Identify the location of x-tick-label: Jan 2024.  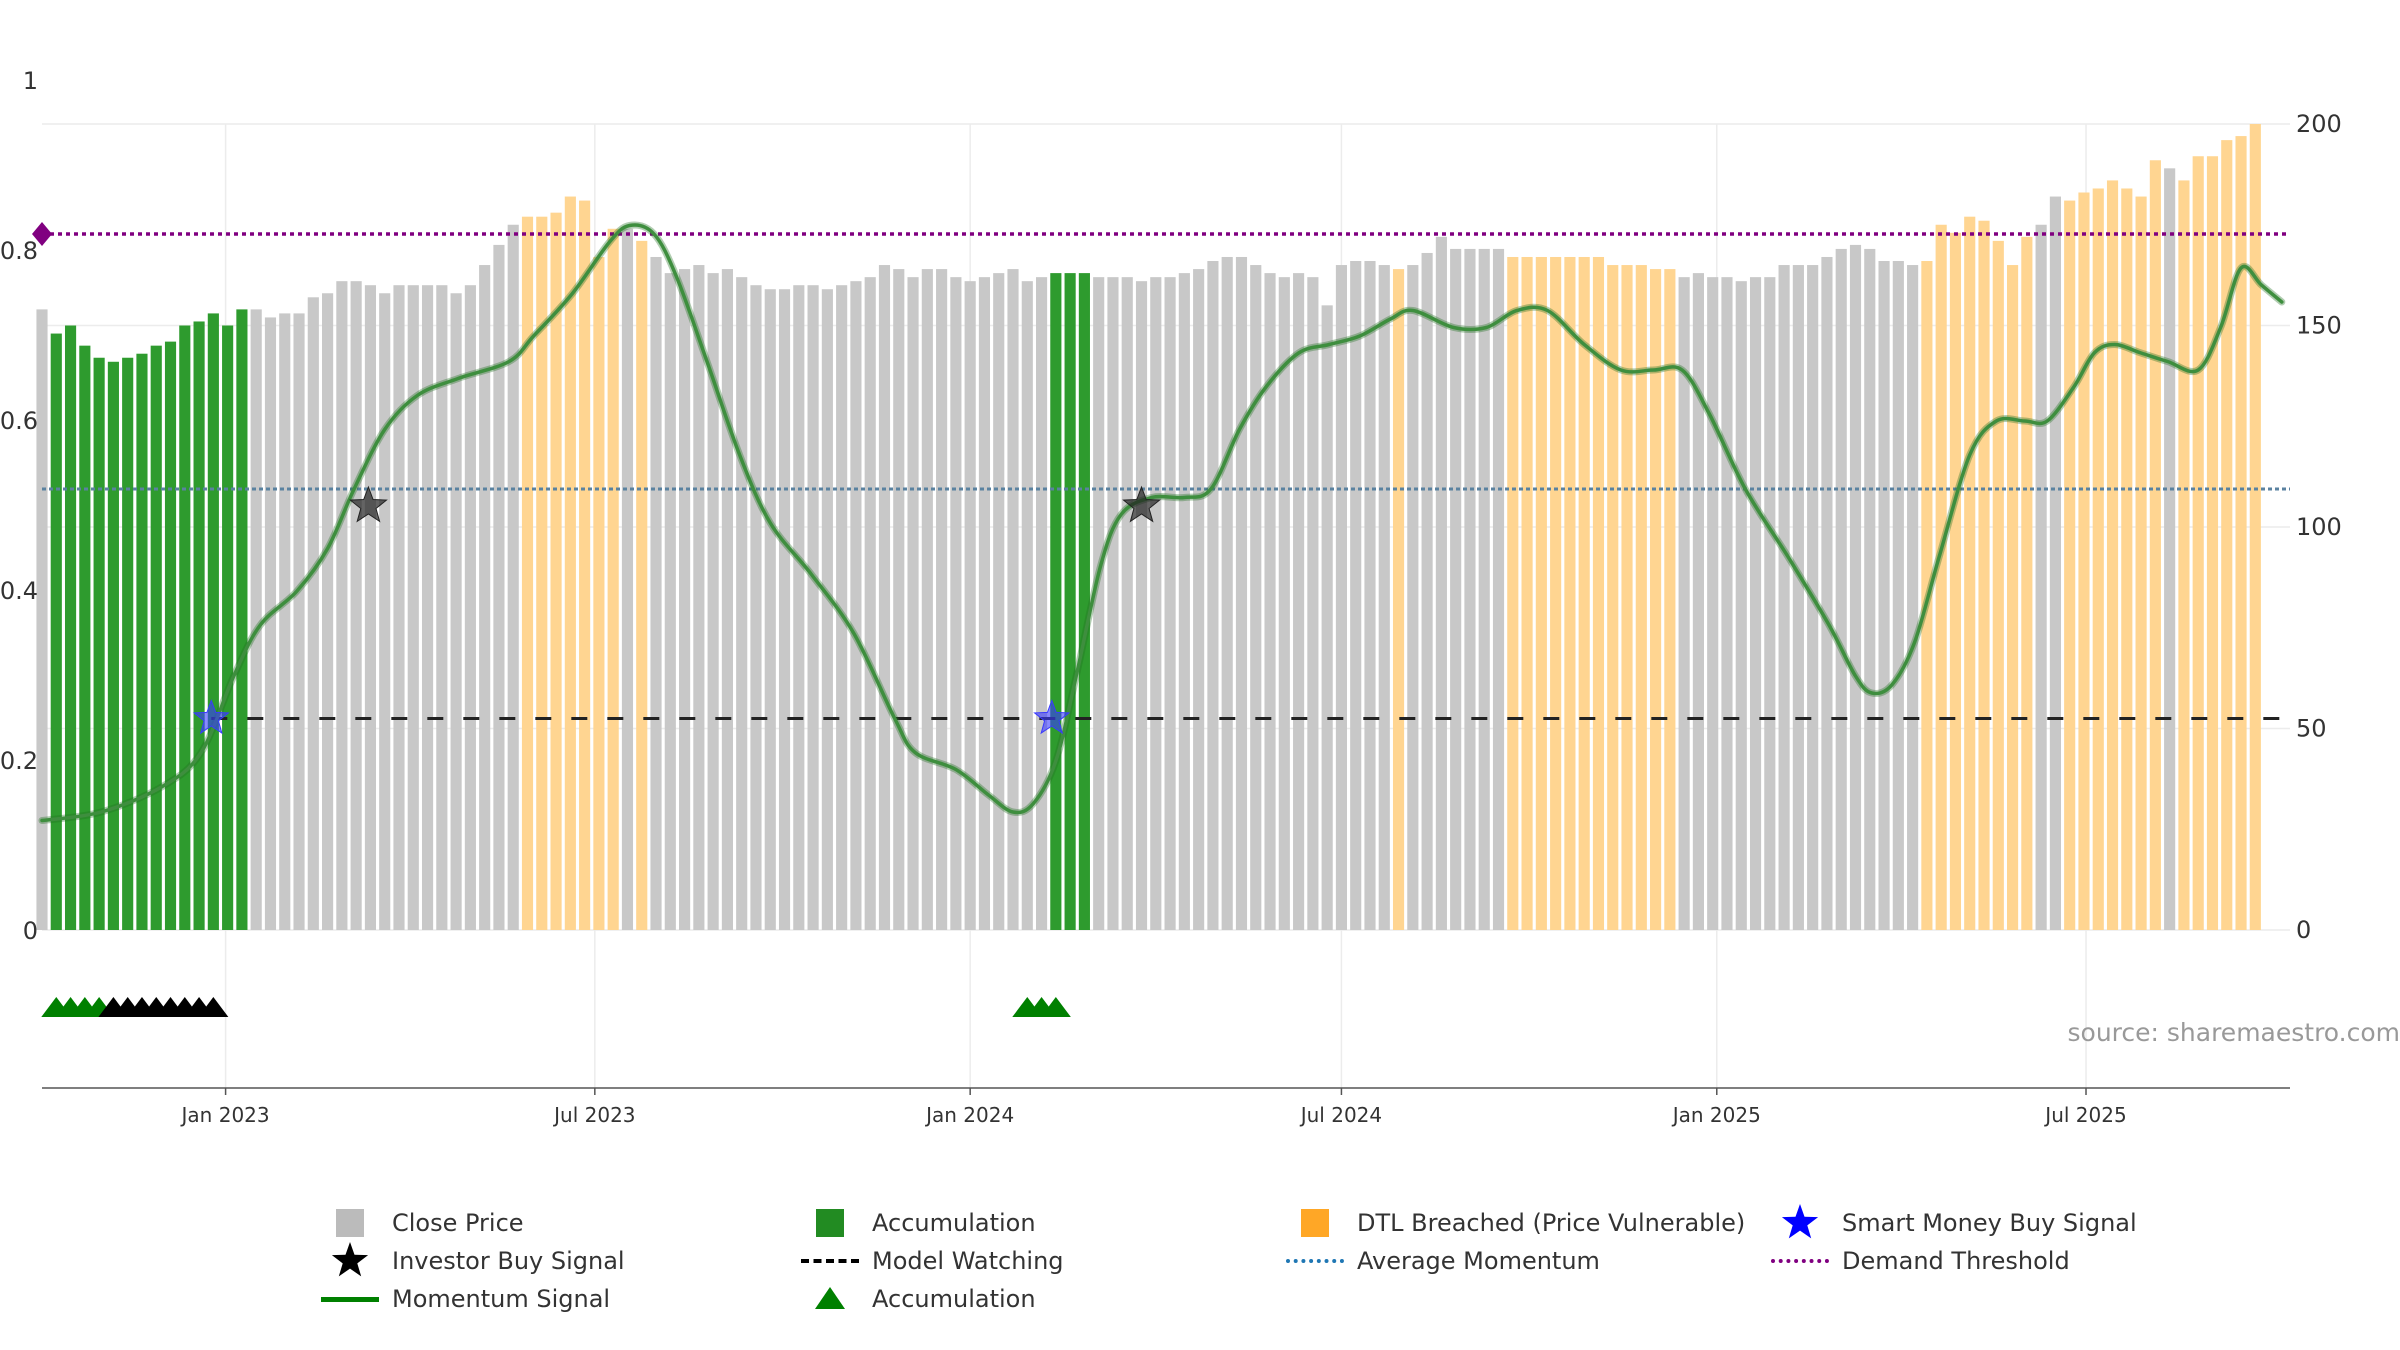
(969, 1115).